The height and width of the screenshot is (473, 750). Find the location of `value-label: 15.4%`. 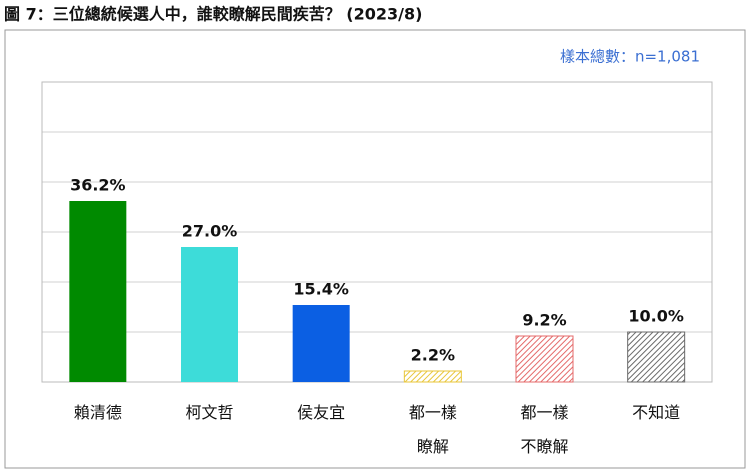

value-label: 15.4% is located at coordinates (321, 289).